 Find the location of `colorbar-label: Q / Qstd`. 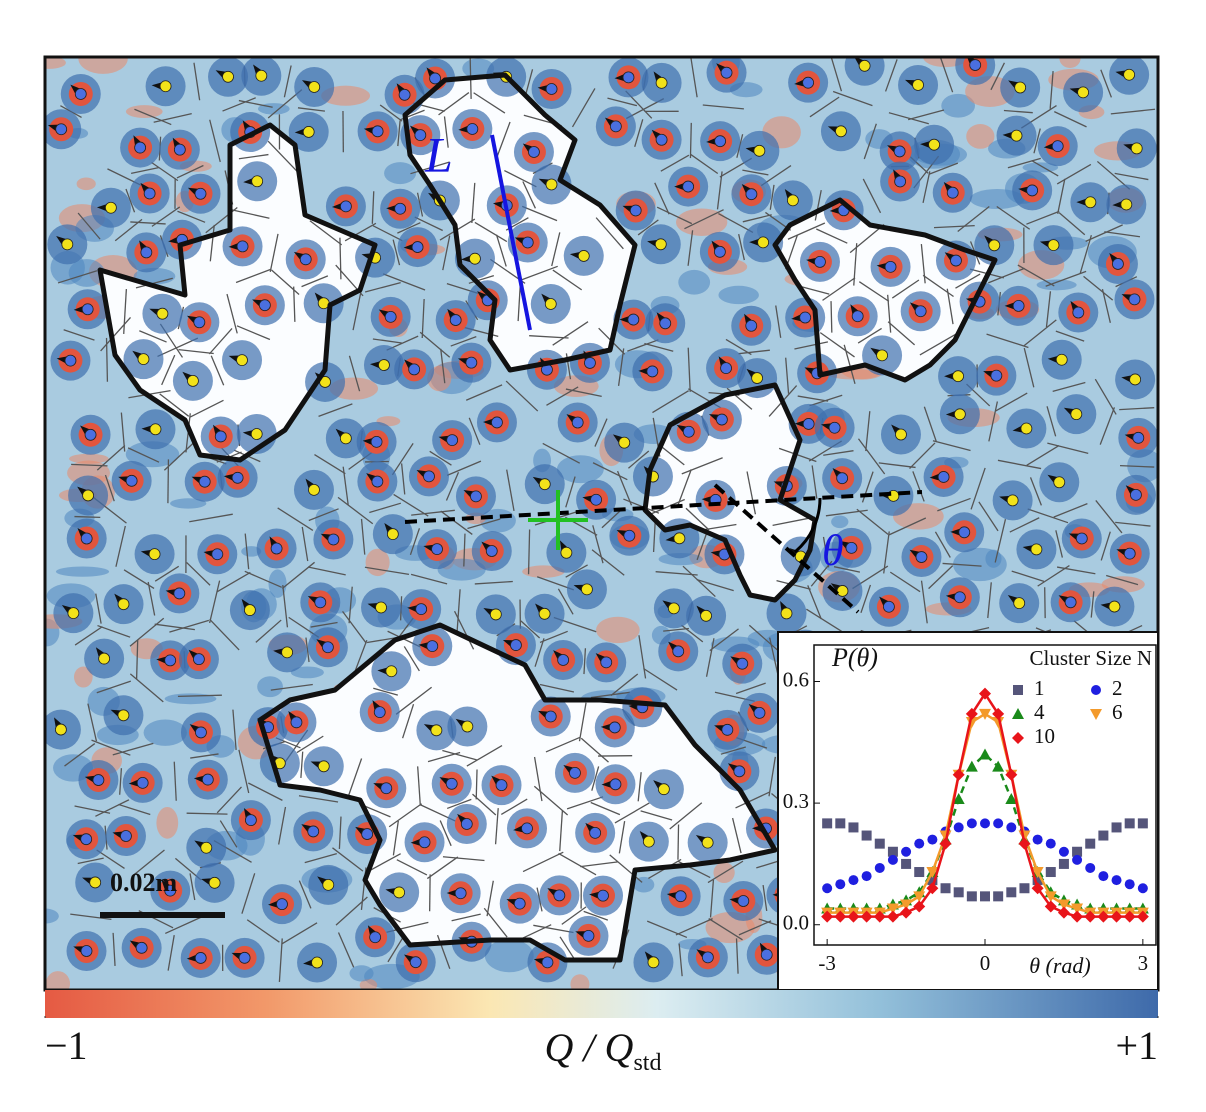

colorbar-label: Q / Qstd is located at coordinates (603, 1050).